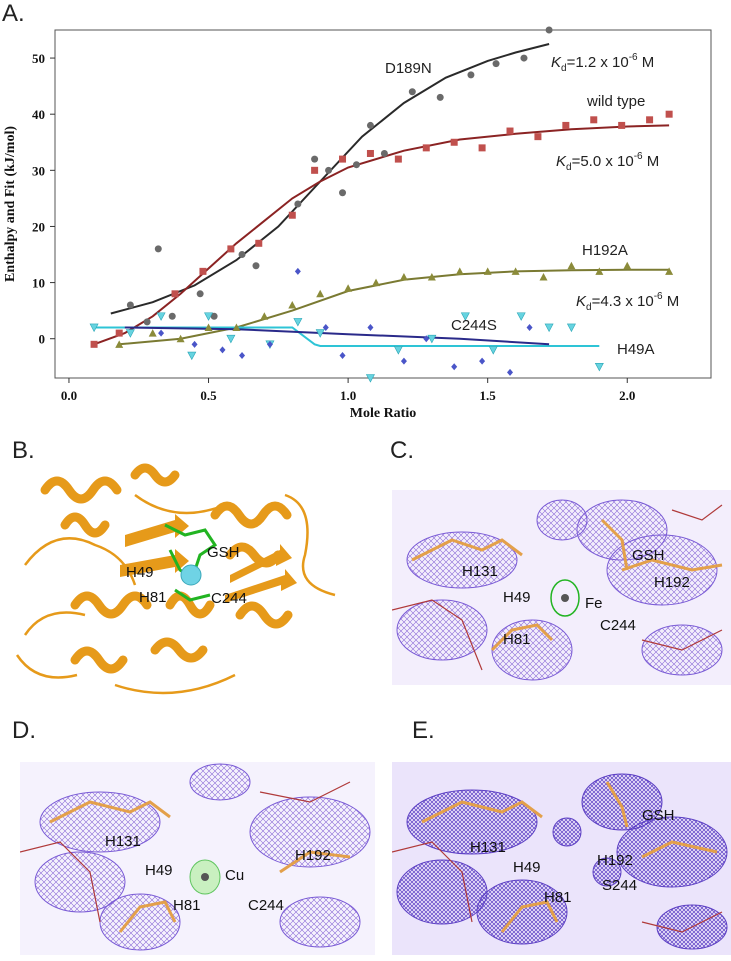 The height and width of the screenshot is (961, 731). What do you see at coordinates (69, 395) in the screenshot?
I see `x-tick-label: 0.0` at bounding box center [69, 395].